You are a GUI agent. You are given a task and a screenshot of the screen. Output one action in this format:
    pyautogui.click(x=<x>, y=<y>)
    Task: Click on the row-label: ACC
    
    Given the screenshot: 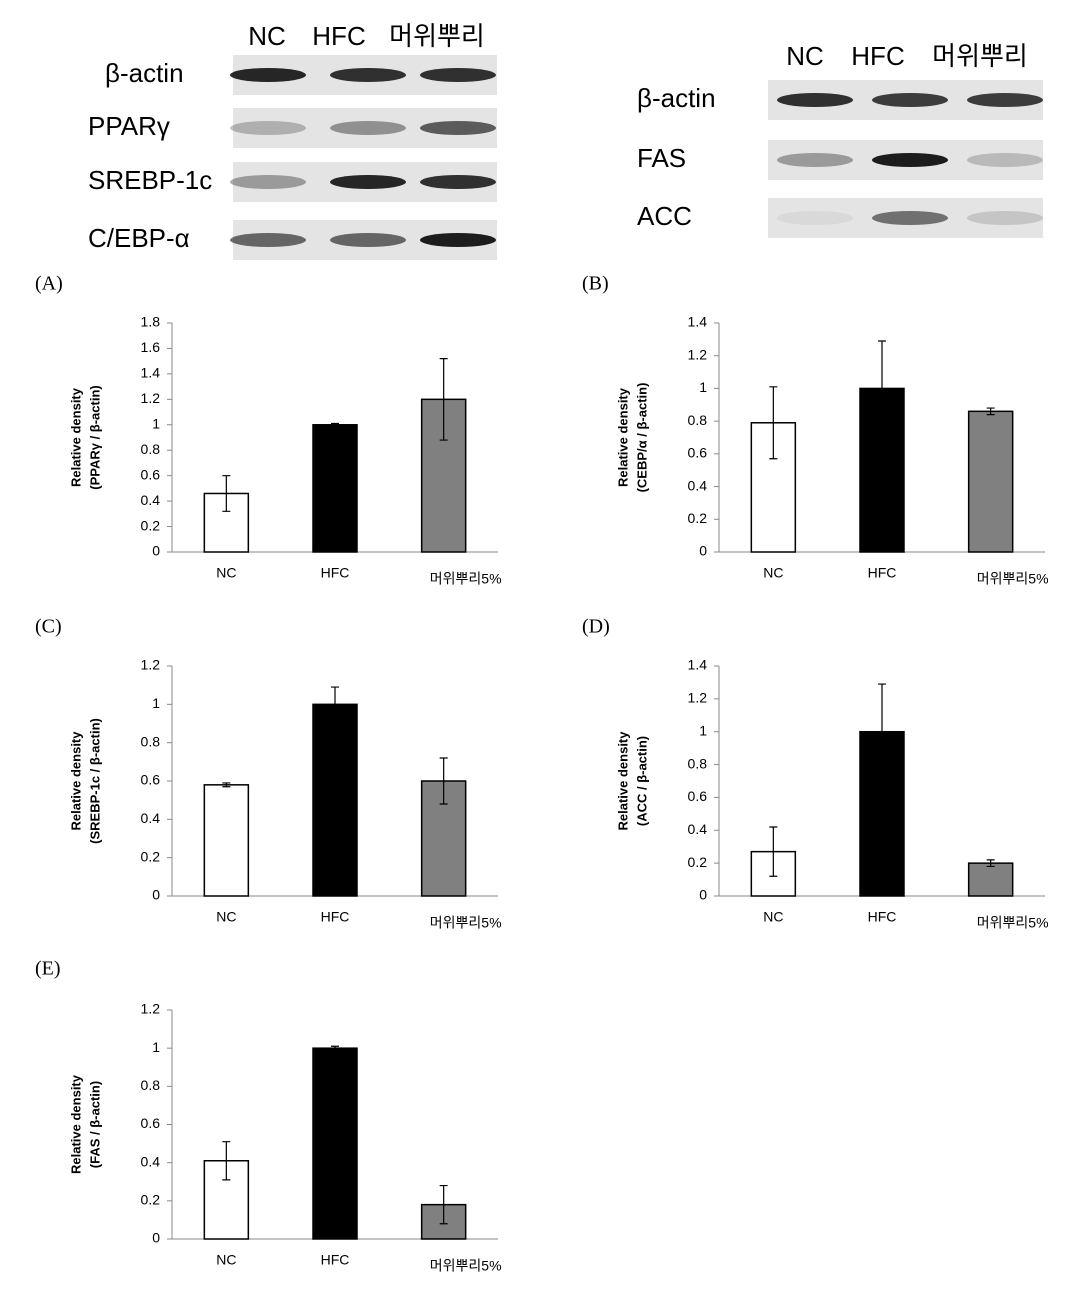 What is the action you would take?
    pyautogui.click(x=664, y=216)
    